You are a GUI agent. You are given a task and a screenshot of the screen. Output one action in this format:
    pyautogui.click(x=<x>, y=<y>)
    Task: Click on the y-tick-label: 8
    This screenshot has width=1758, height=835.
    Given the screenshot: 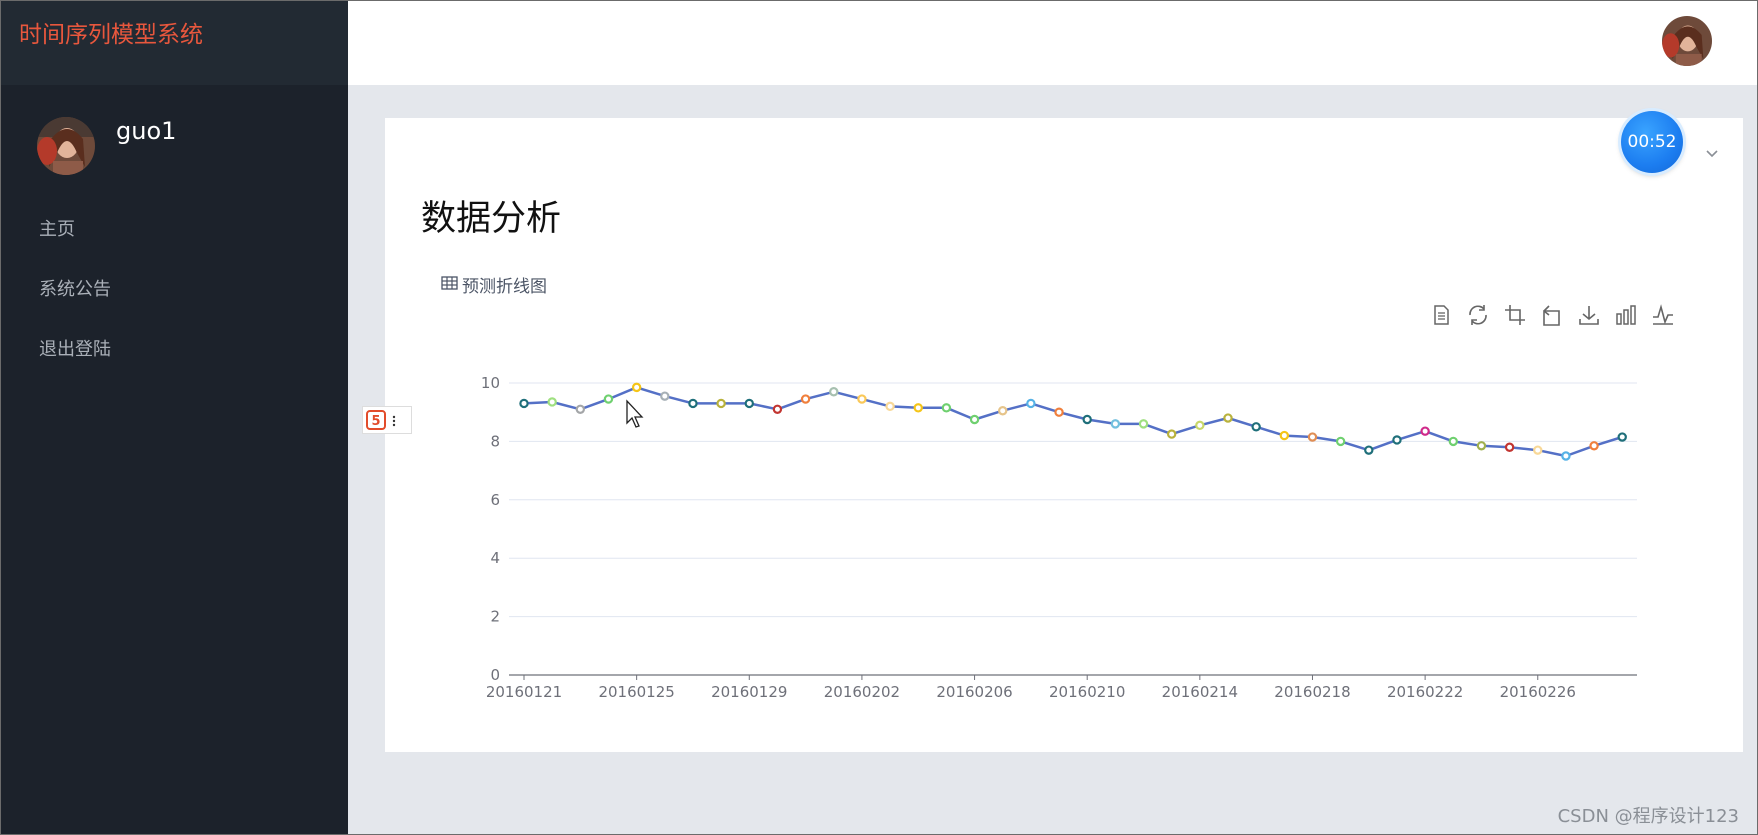 What is the action you would take?
    pyautogui.click(x=495, y=441)
    